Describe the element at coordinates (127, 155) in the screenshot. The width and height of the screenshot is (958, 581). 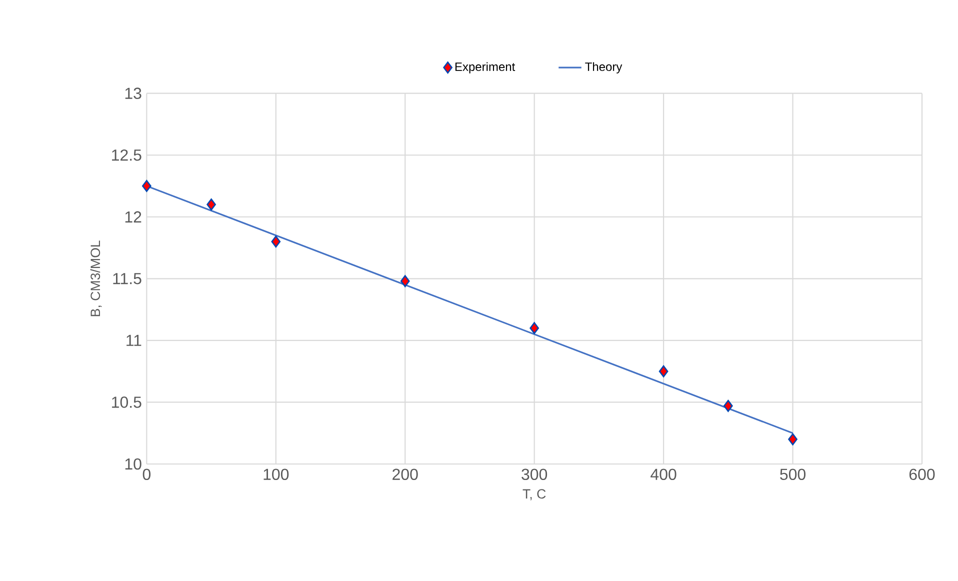
I see `y-tick-label: 12.5` at that location.